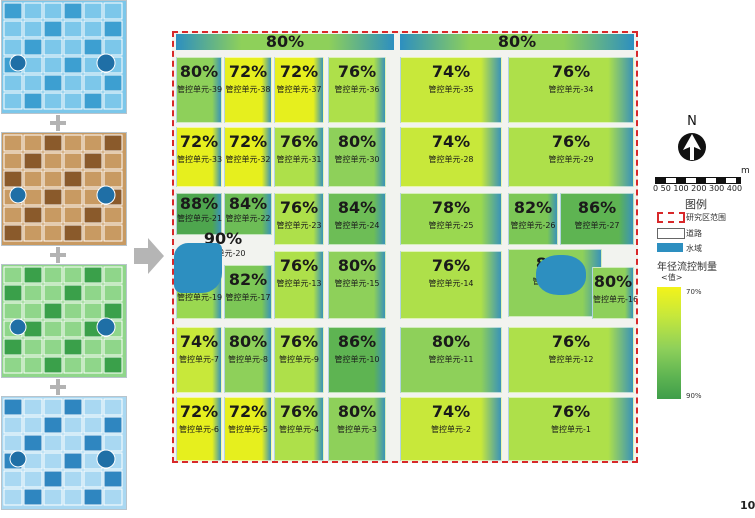  I want to click on unit-label: 管控单元-2, so click(451, 429).